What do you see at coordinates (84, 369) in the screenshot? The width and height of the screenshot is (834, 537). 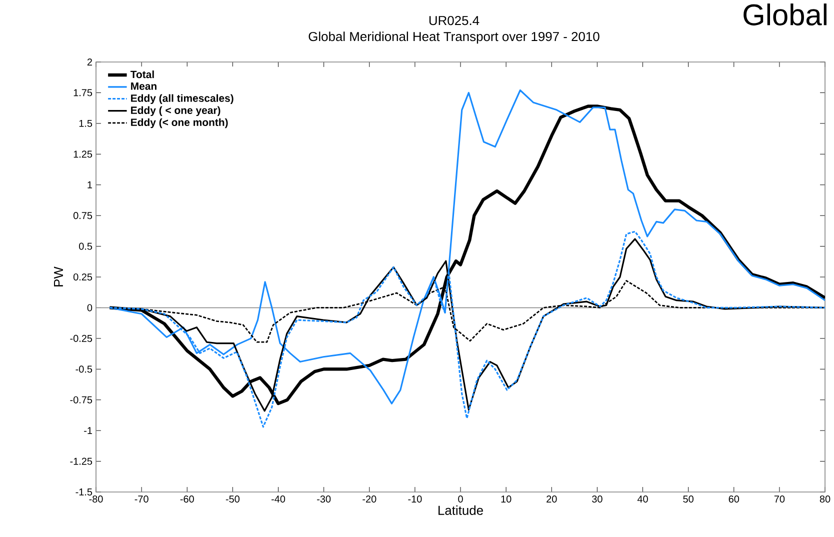 I see `y-tick-label: -0.5` at bounding box center [84, 369].